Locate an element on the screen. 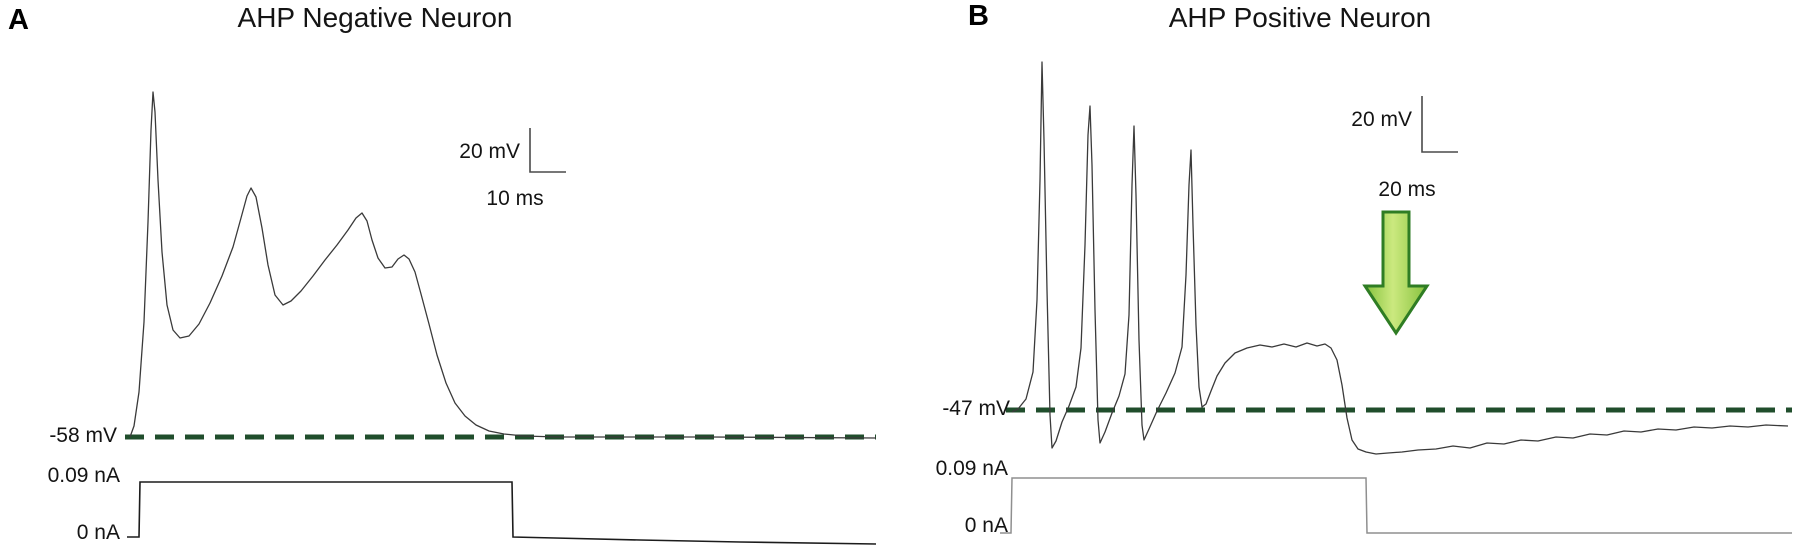 This screenshot has width=1800, height=557. current-trace-a is located at coordinates (502, 513).